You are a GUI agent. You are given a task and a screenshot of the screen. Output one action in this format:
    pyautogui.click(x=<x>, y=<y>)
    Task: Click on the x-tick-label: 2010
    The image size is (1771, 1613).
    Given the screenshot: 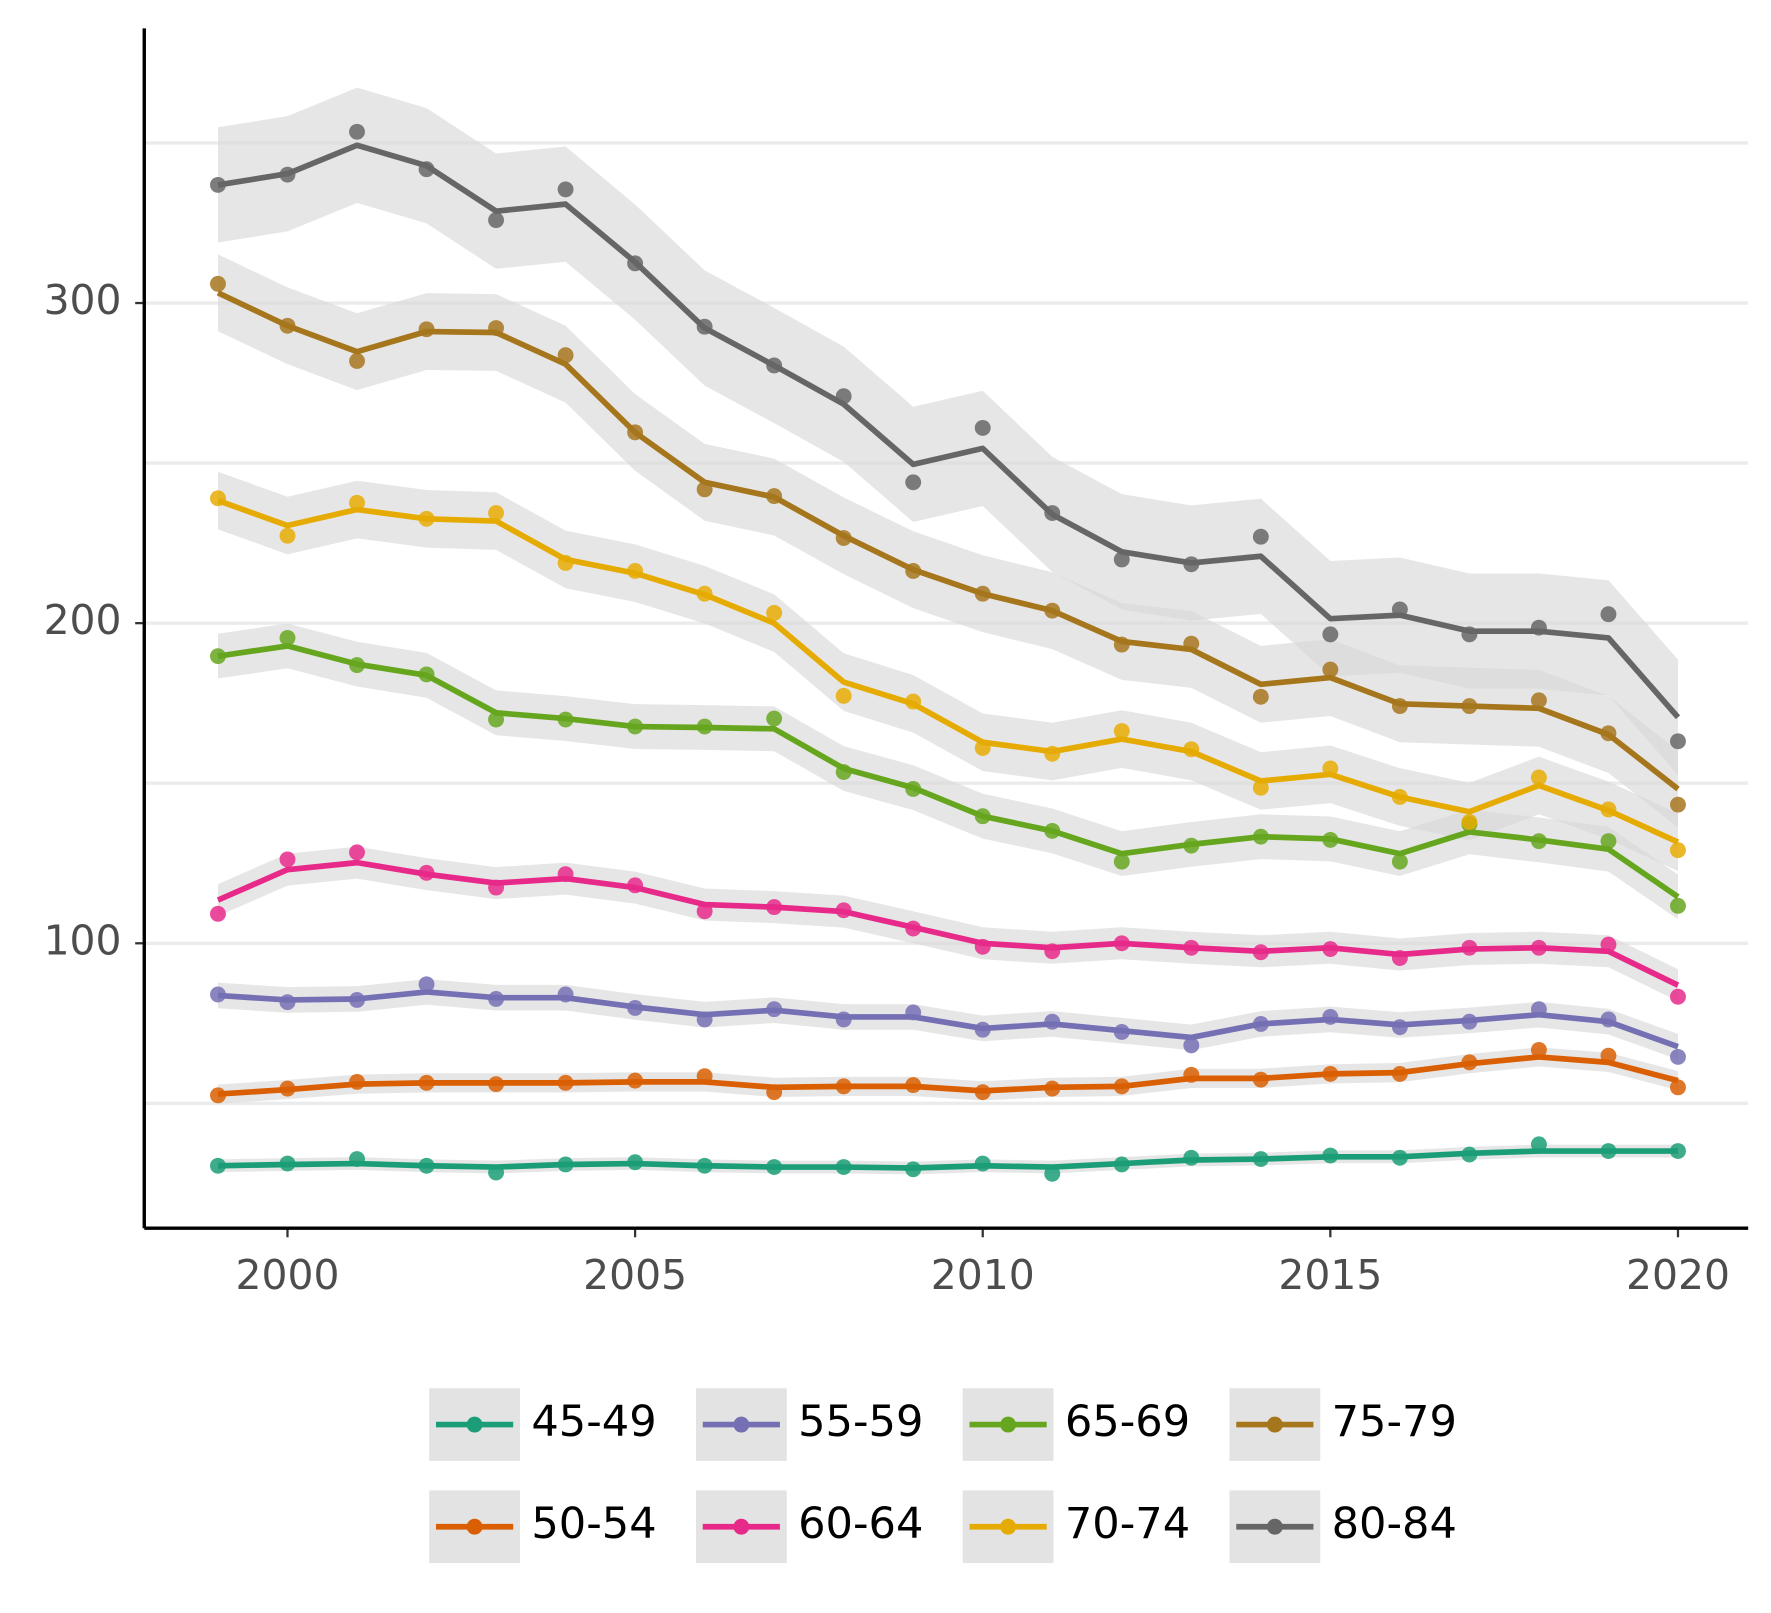 What is the action you would take?
    pyautogui.click(x=983, y=1275)
    